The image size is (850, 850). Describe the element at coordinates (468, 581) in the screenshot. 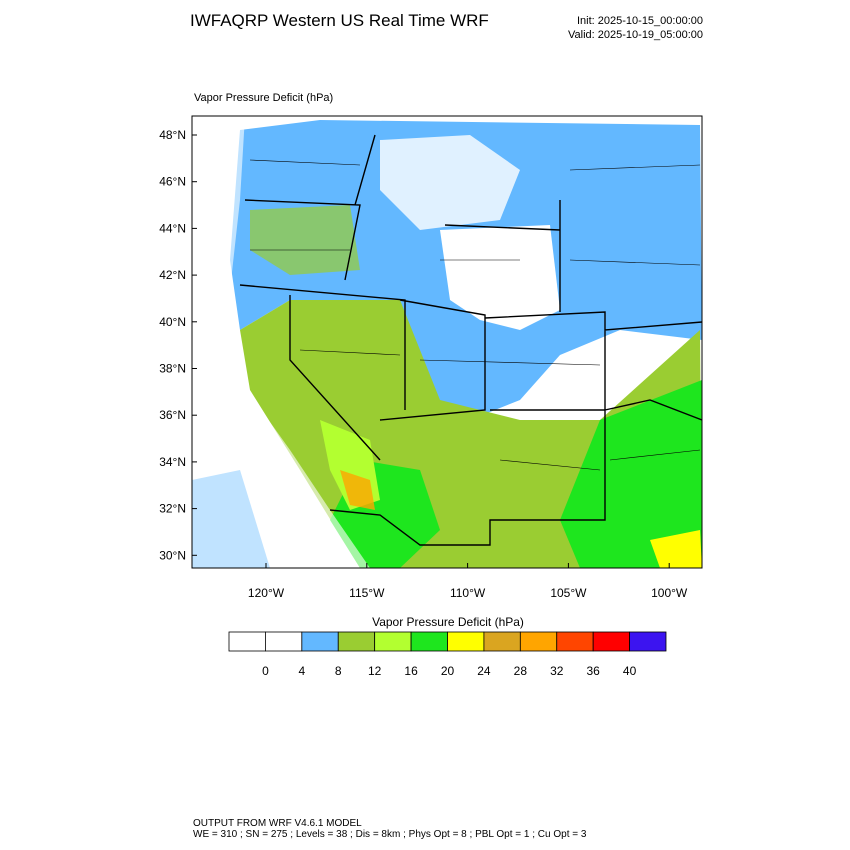

I see `lon-labels: 120°W 115°W 110°W 105°W 100°W` at that location.